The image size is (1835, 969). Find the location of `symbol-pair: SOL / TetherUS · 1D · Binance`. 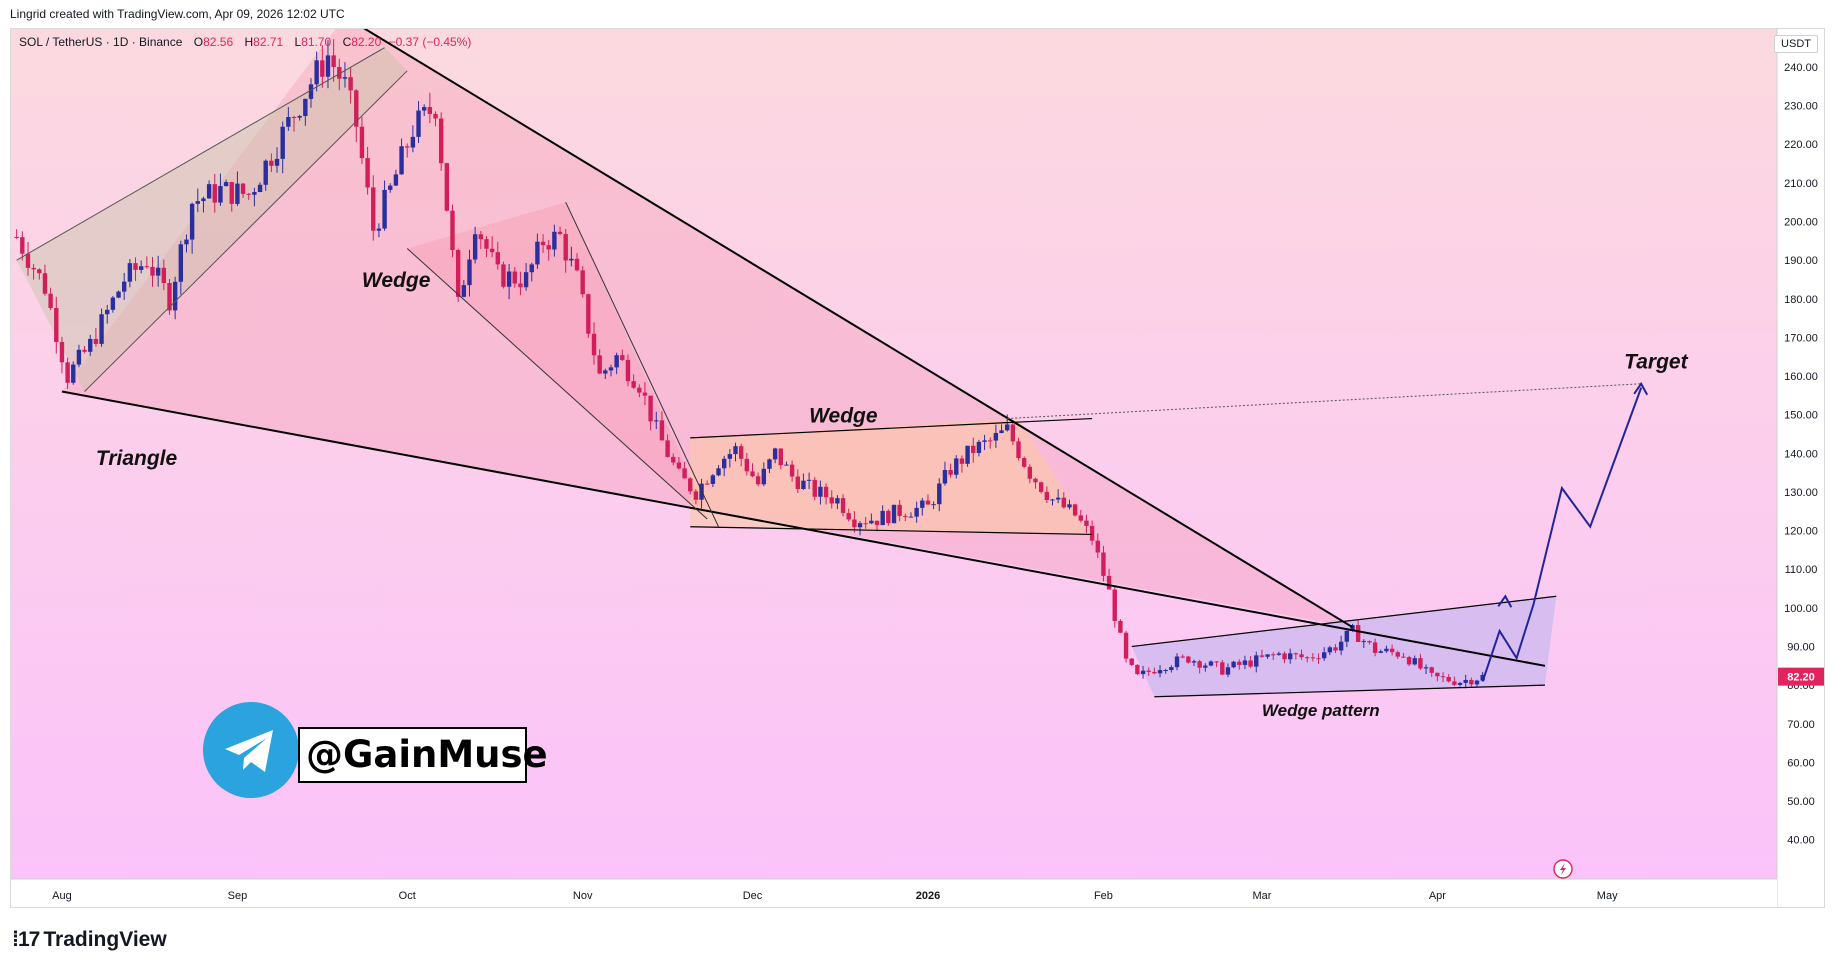

symbol-pair: SOL / TetherUS · 1D · Binance is located at coordinates (101, 42).